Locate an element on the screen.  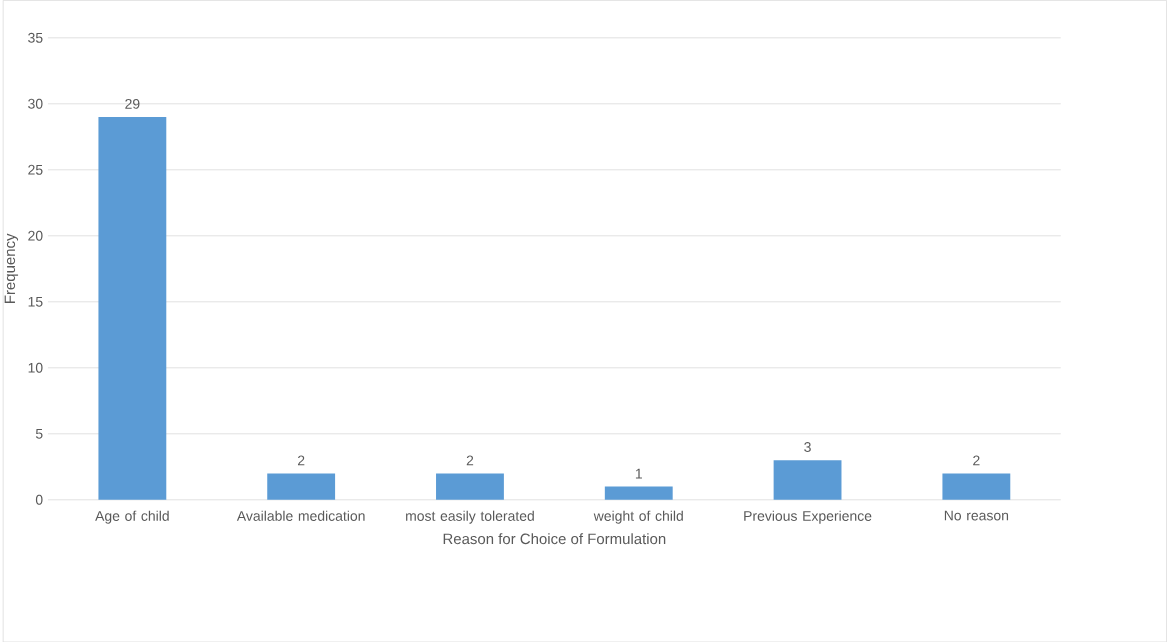
x-tick-label: Age of child is located at coordinates (132, 517).